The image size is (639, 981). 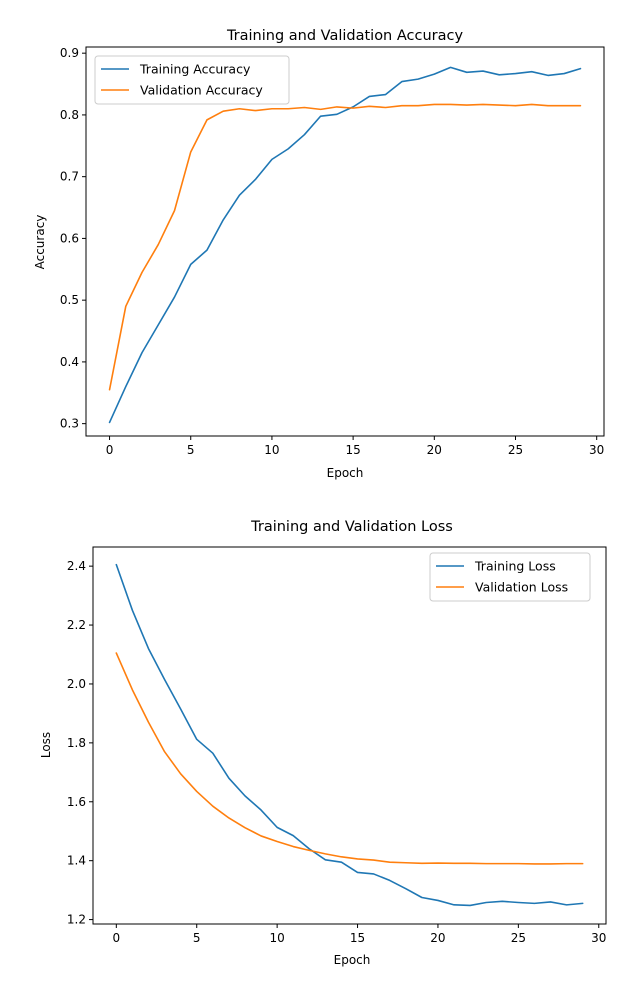 I want to click on legend: Training Loss Validation Loss, so click(x=510, y=577).